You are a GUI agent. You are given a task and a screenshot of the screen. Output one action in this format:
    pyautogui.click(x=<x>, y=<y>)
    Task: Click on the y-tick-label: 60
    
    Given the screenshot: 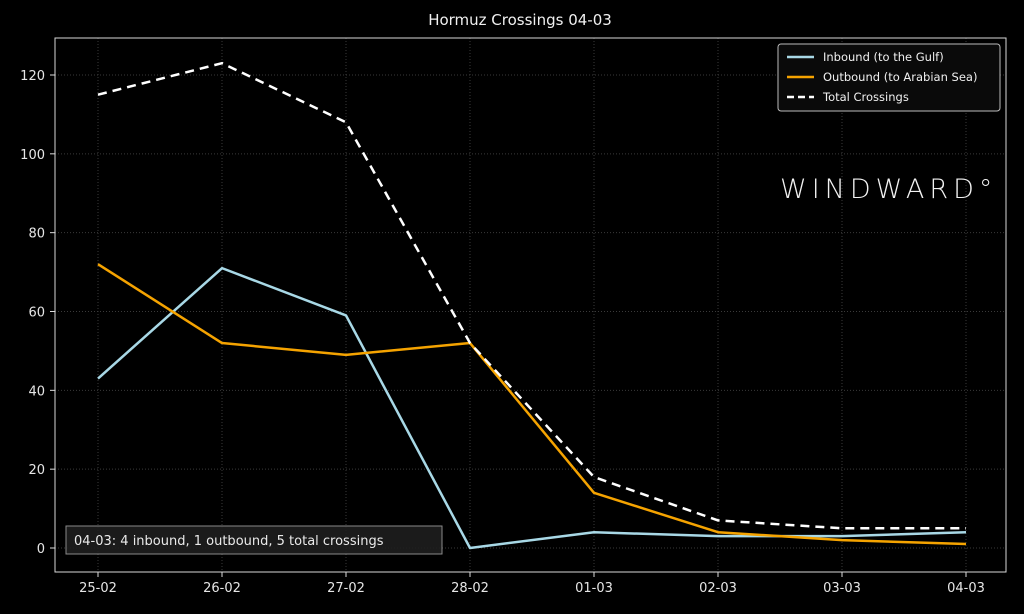 What is the action you would take?
    pyautogui.click(x=36, y=313)
    